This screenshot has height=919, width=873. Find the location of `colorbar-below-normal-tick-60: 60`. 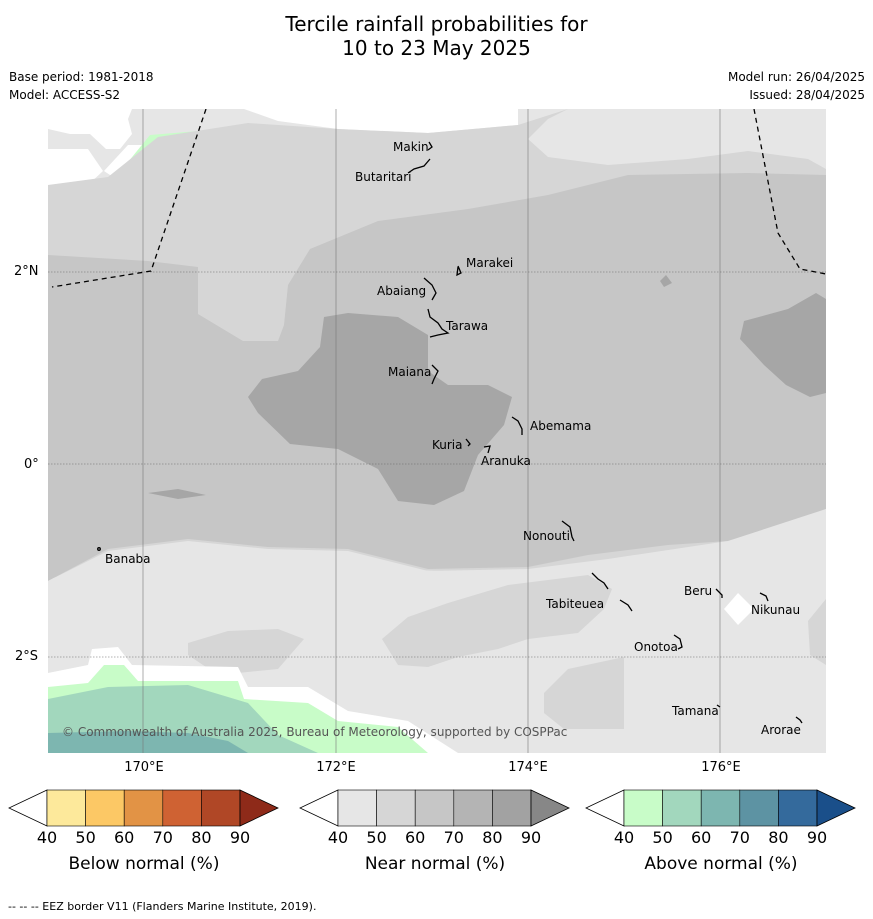

colorbar-below-normal-tick-60: 60 is located at coordinates (124, 837).